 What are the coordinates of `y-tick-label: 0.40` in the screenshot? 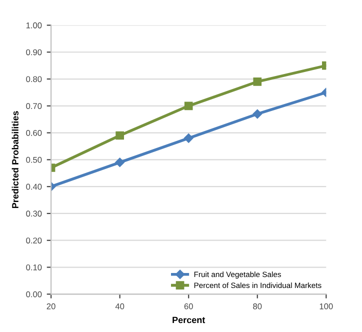 It's located at (34, 187).